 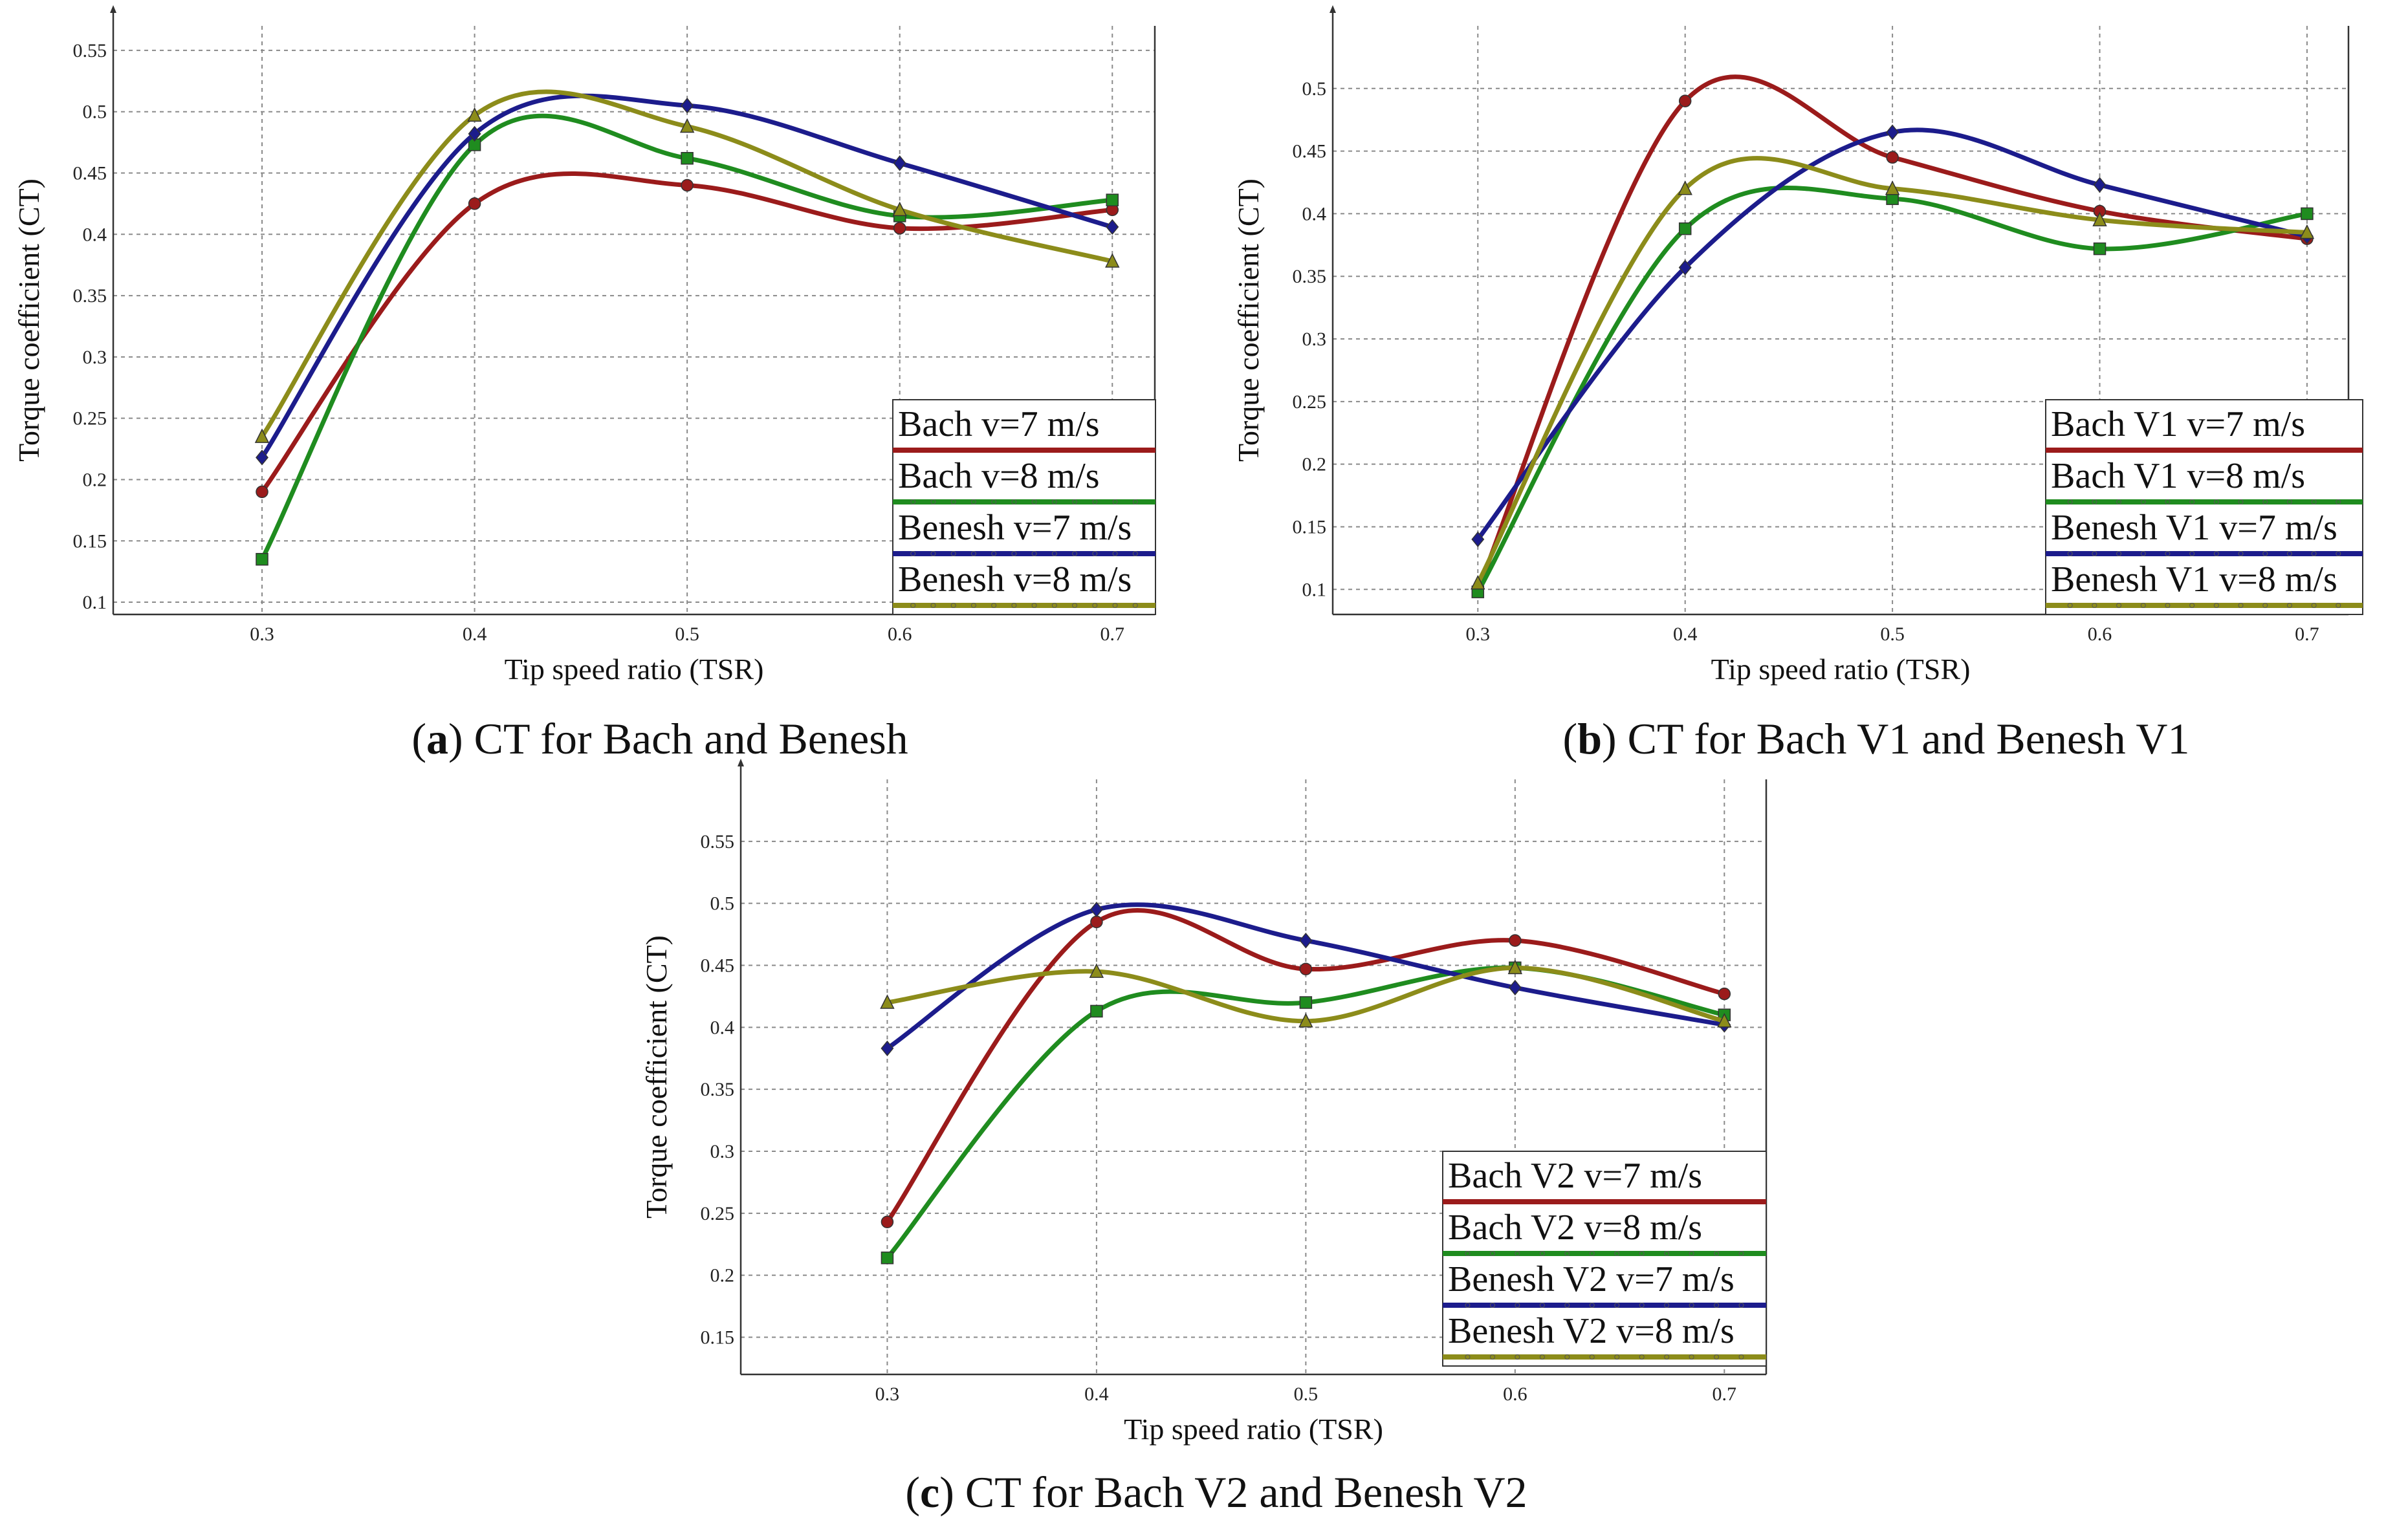 What do you see at coordinates (952, 1492) in the screenshot?
I see `caption-paren-close: )` at bounding box center [952, 1492].